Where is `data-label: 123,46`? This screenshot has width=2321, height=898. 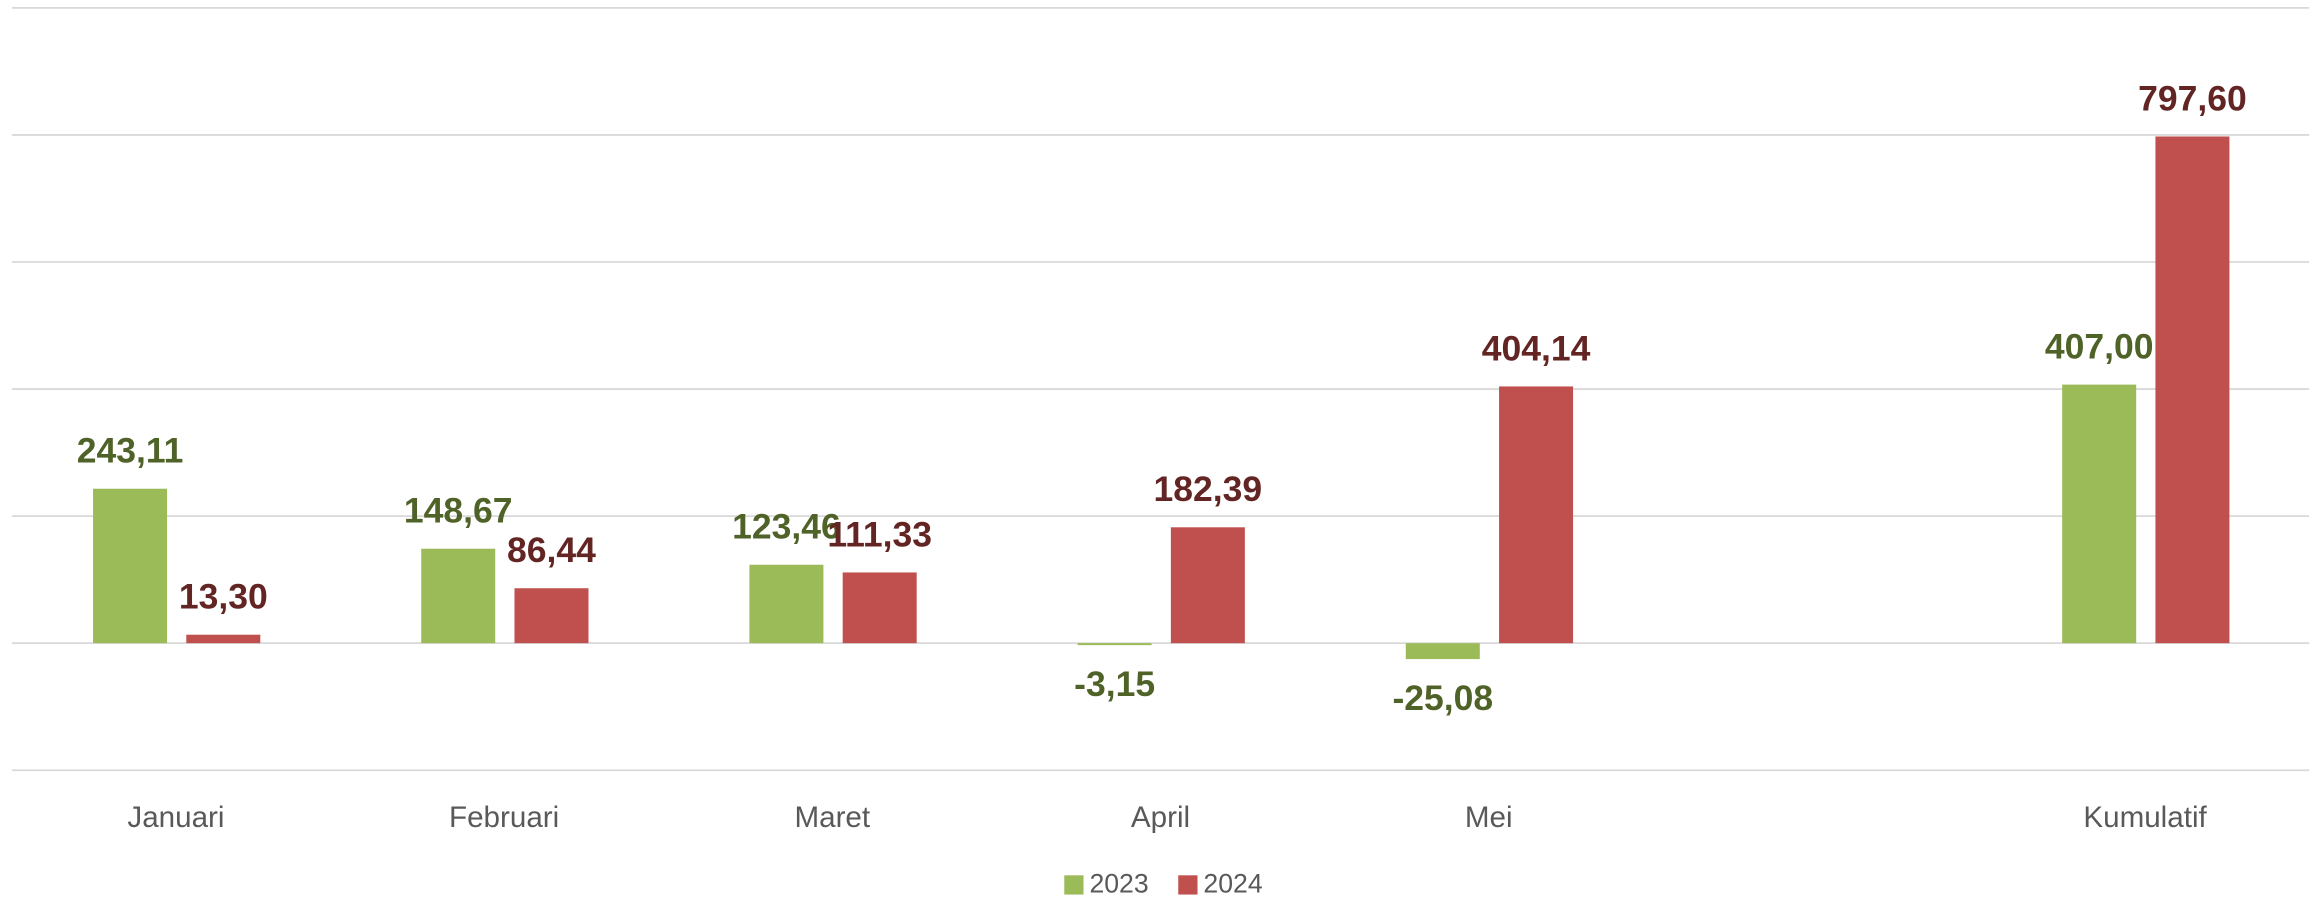 data-label: 123,46 is located at coordinates (786, 527).